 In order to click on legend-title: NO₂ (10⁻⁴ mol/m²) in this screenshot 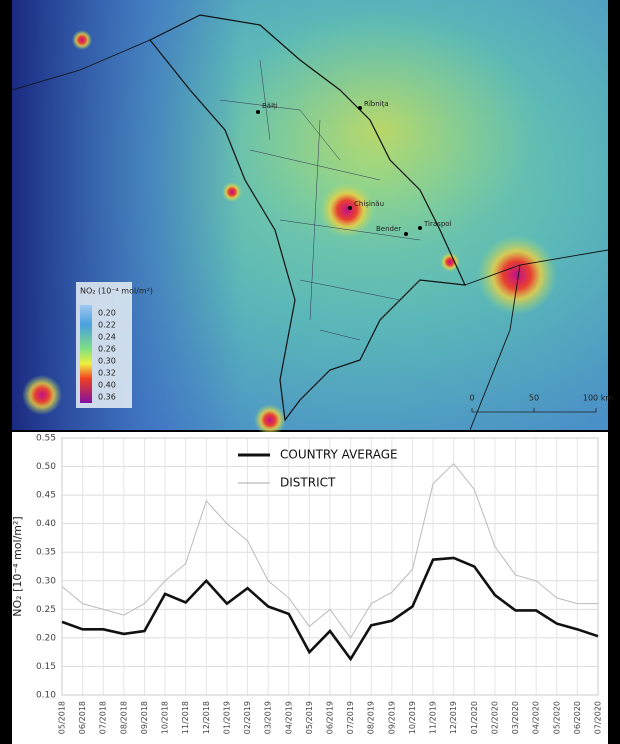, I will do `click(116, 291)`.